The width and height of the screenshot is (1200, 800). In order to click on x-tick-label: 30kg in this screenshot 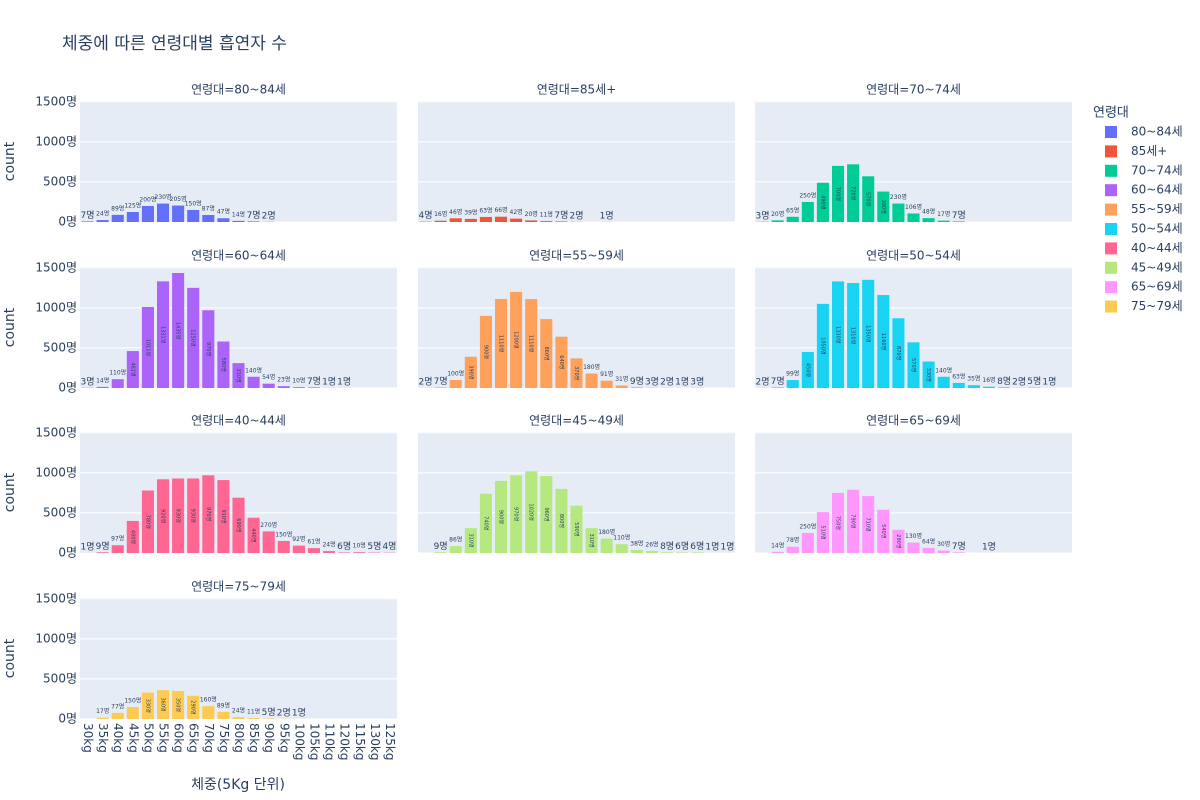, I will do `click(88, 738)`.